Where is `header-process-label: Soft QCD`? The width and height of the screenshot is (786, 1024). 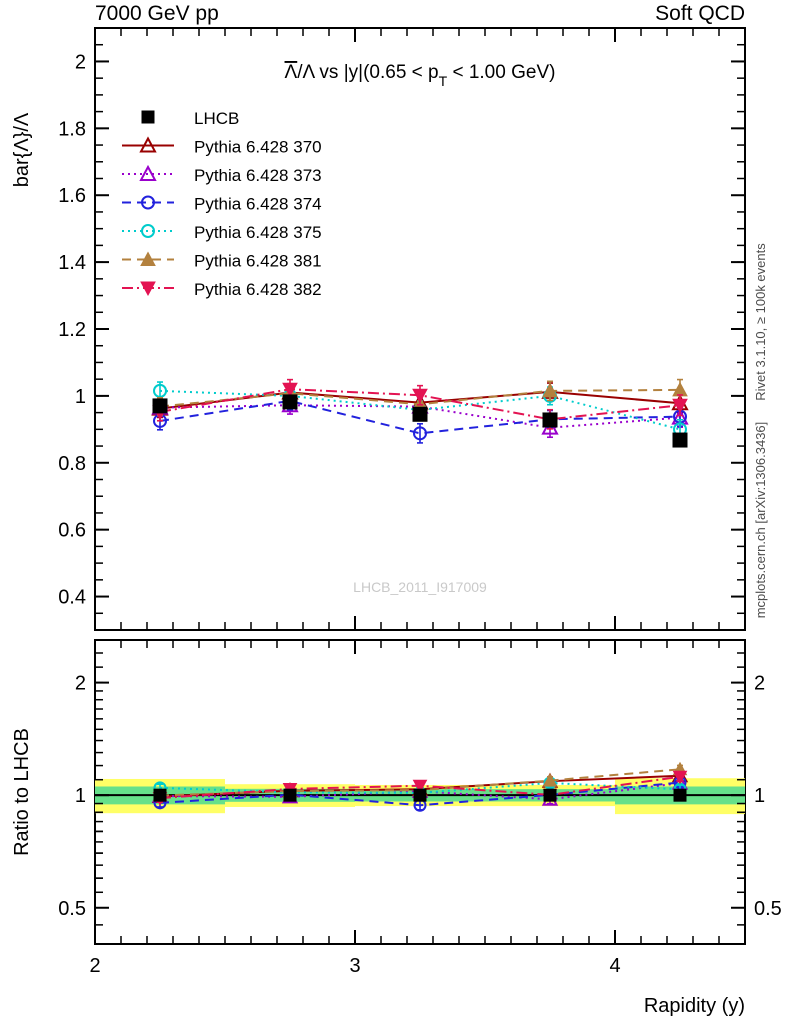
header-process-label: Soft QCD is located at coordinates (700, 13).